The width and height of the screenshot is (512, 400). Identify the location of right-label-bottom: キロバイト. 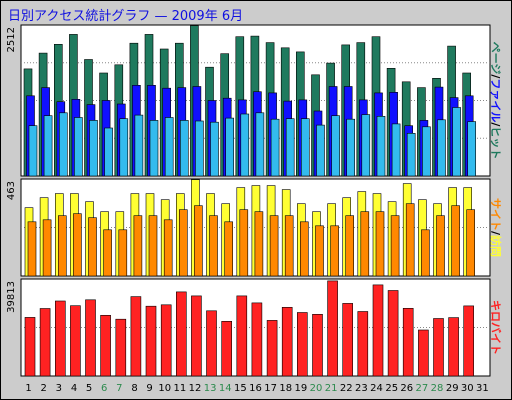
(496, 327).